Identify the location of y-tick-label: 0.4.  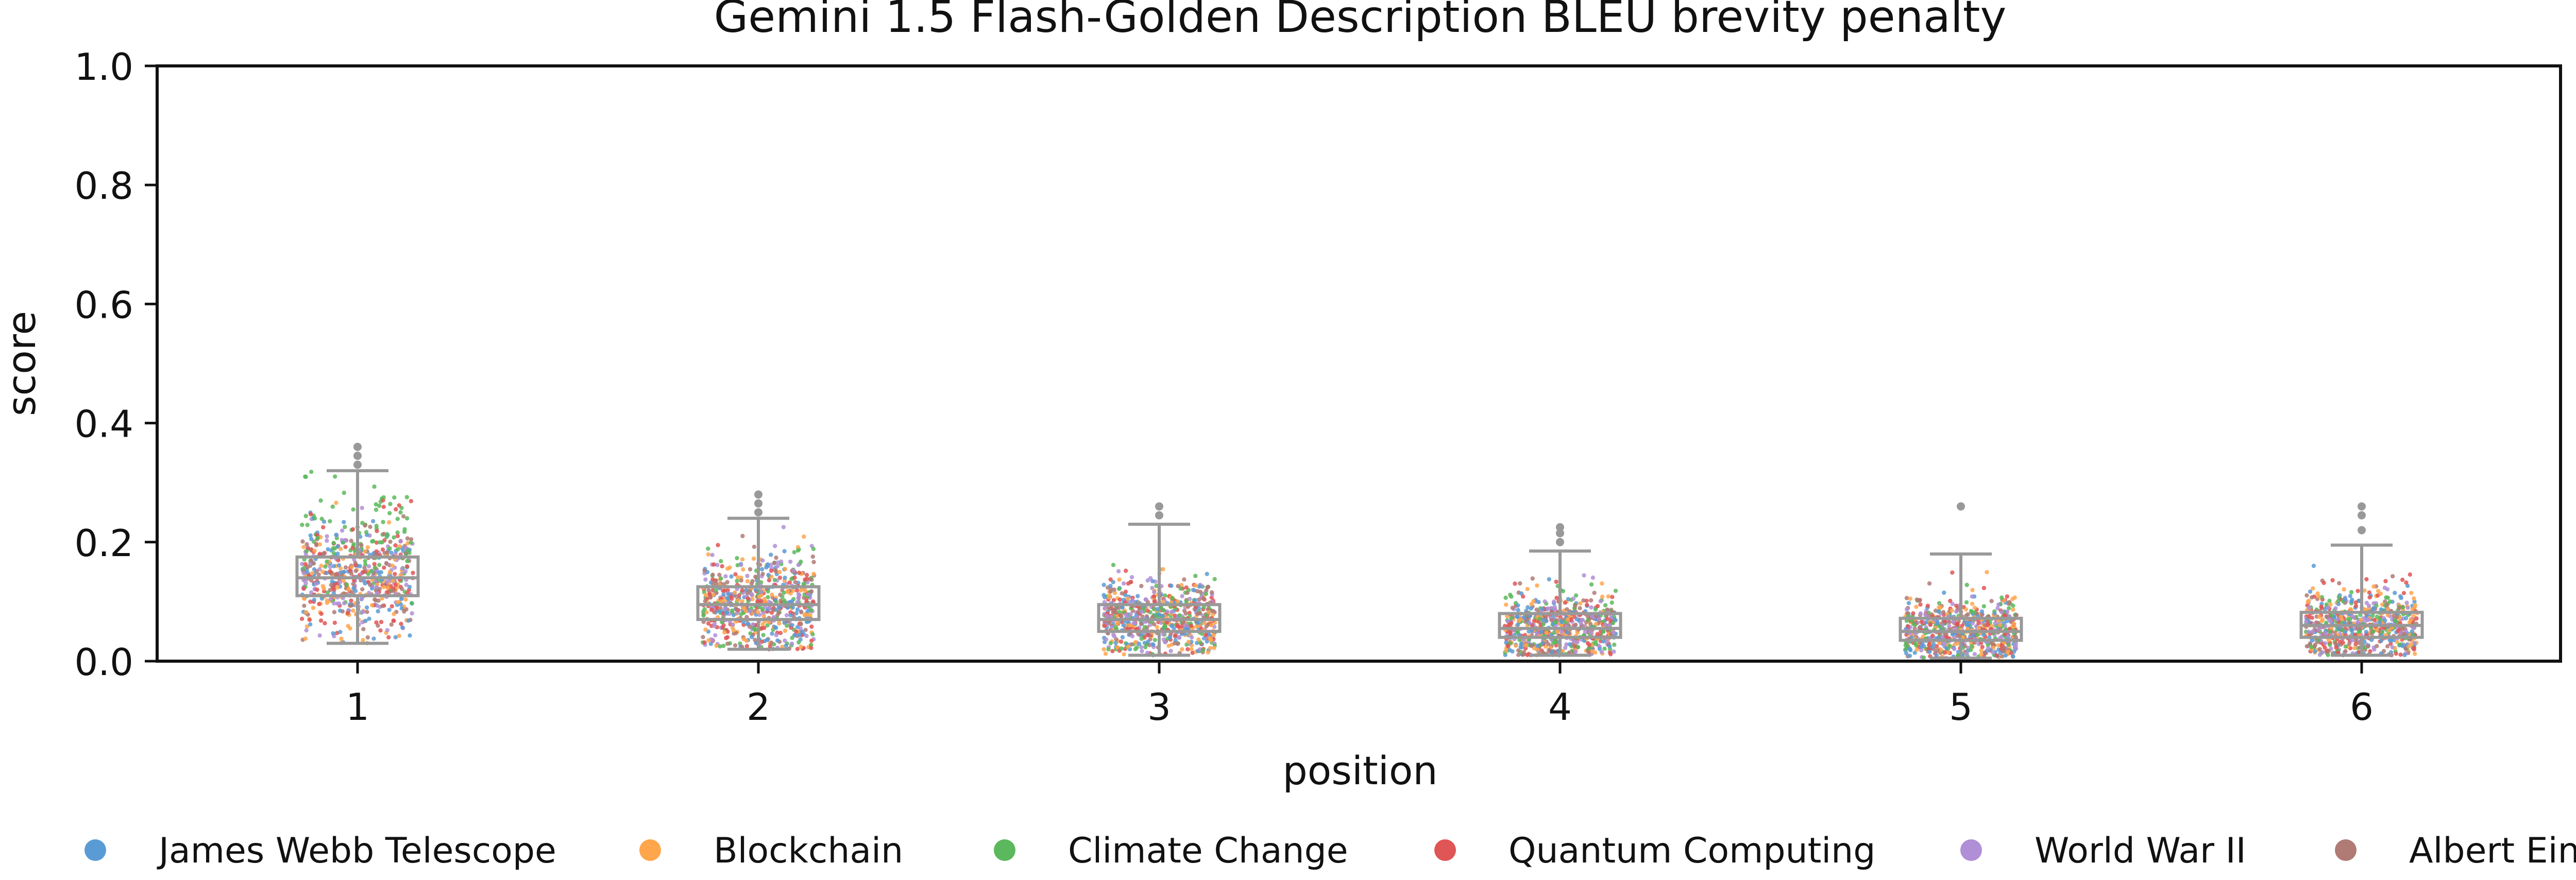
(103, 425).